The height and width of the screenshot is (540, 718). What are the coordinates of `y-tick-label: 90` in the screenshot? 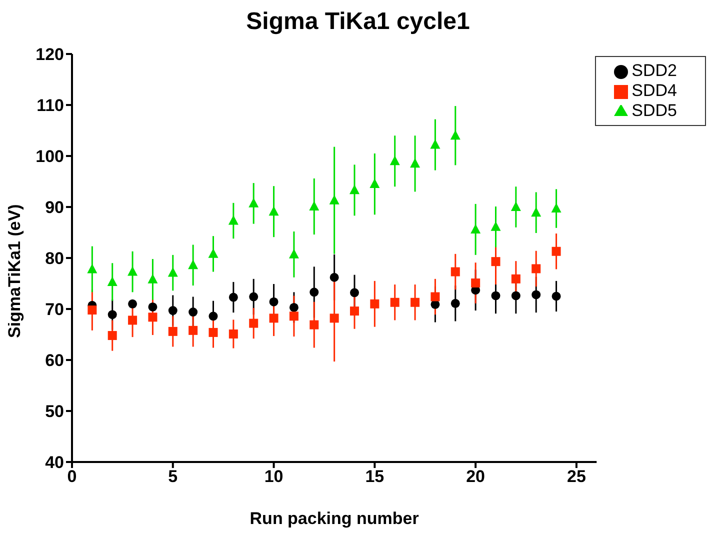 It's located at (54, 208).